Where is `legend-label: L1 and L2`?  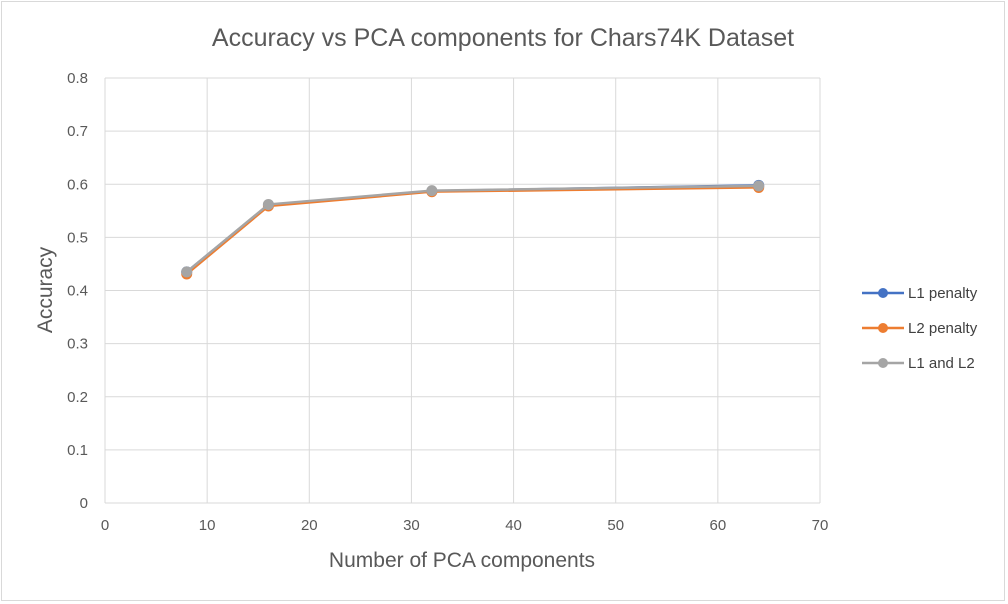 legend-label: L1 and L2 is located at coordinates (941, 363).